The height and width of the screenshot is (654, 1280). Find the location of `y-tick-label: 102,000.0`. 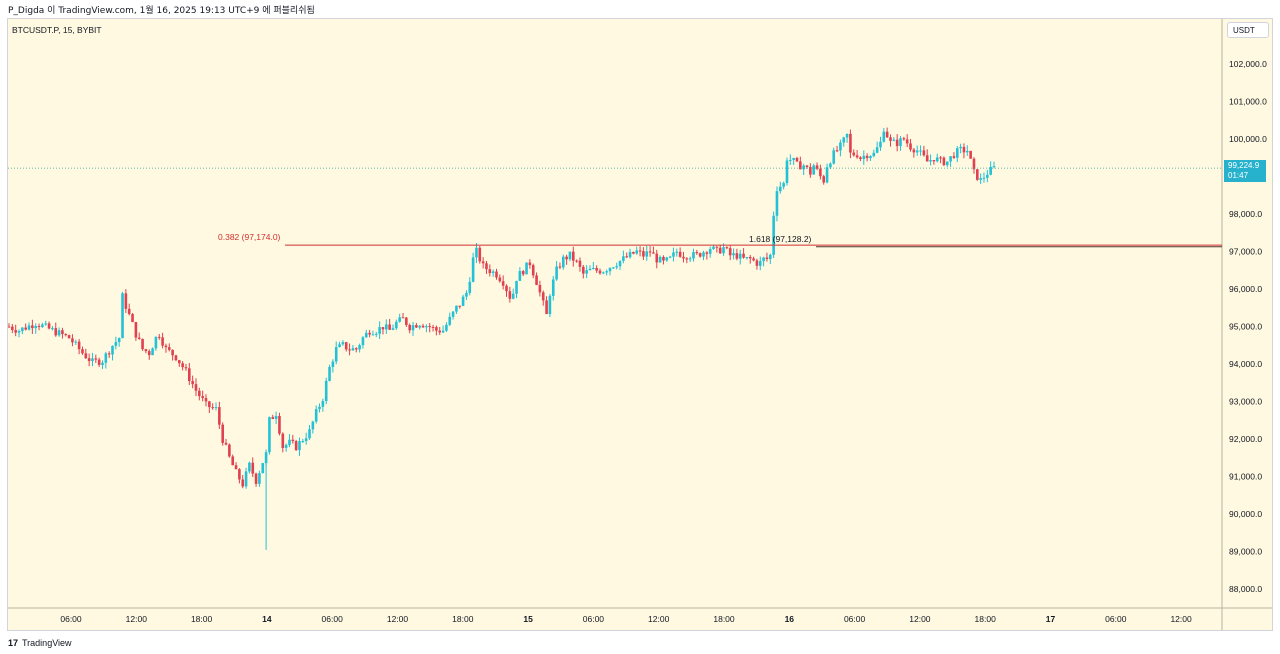

y-tick-label: 102,000.0 is located at coordinates (1248, 64).